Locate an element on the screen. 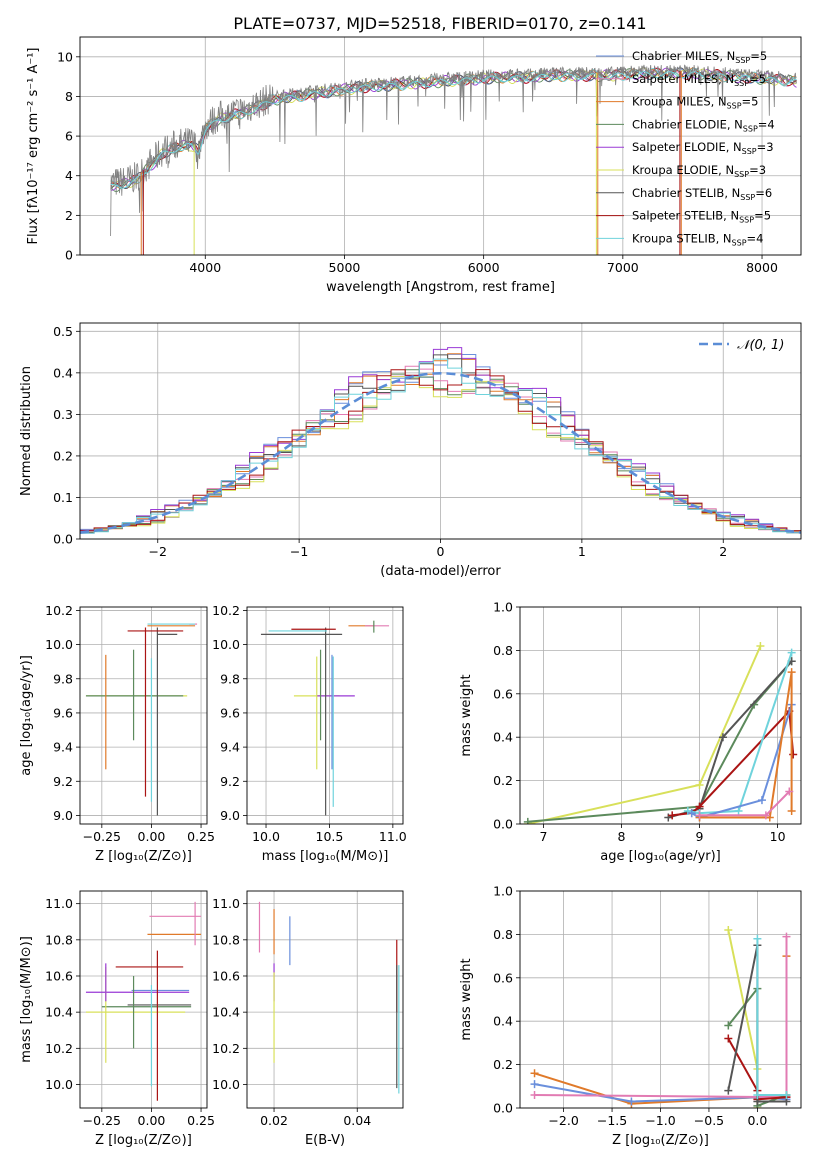 The height and width of the screenshot is (1170, 819). histogram-chab_stelib is located at coordinates (440, 444).